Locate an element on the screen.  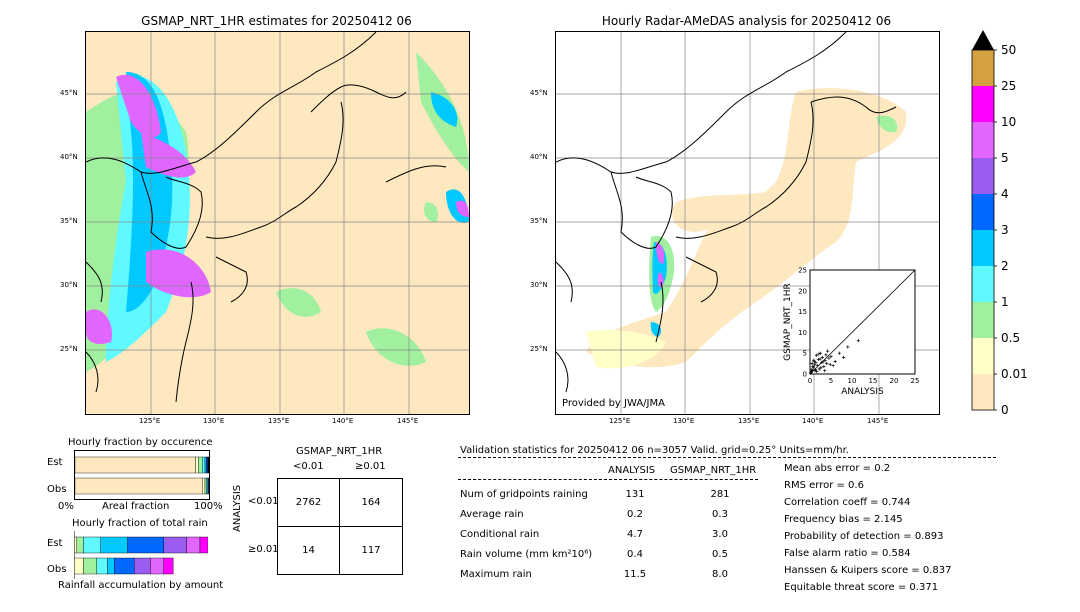
right-lat-25: 25°N is located at coordinates (539, 349).